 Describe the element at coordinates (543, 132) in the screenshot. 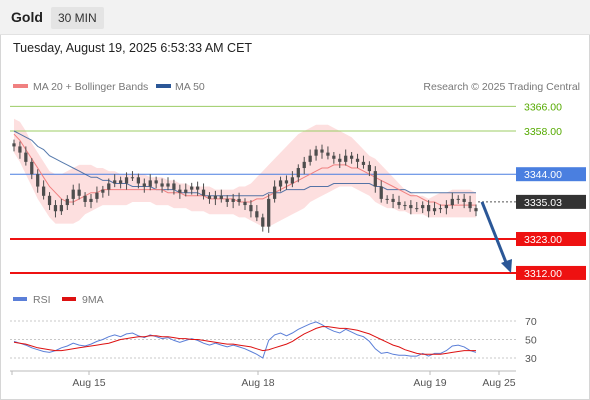

I see `level-label: 3358.00` at that location.